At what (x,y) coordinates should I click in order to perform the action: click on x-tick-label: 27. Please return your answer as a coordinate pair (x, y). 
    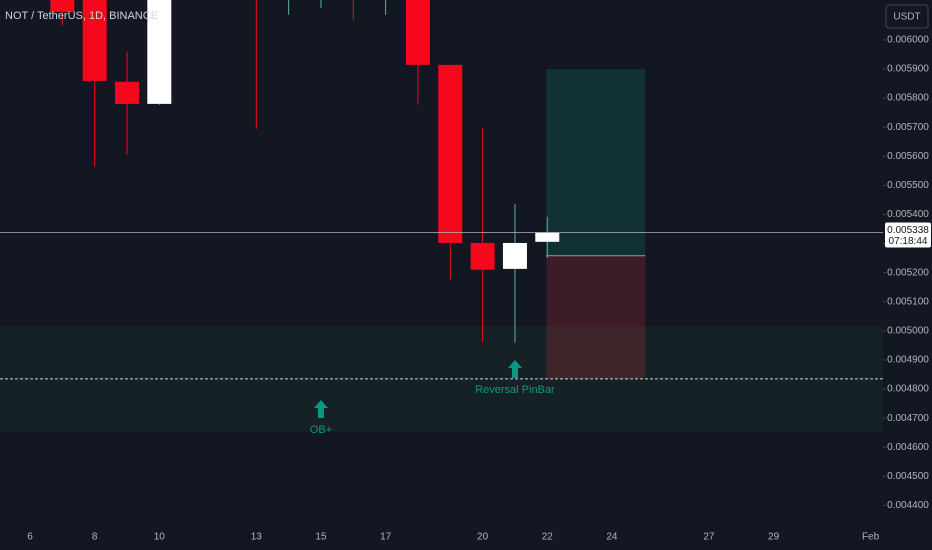
    Looking at the image, I should click on (709, 537).